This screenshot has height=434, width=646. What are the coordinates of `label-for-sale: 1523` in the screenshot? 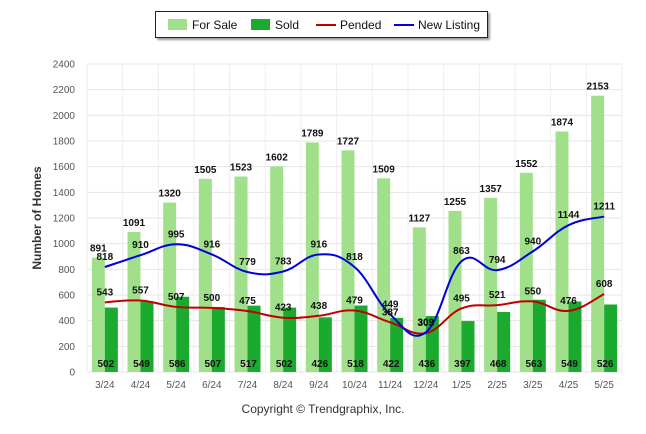 It's located at (241, 168).